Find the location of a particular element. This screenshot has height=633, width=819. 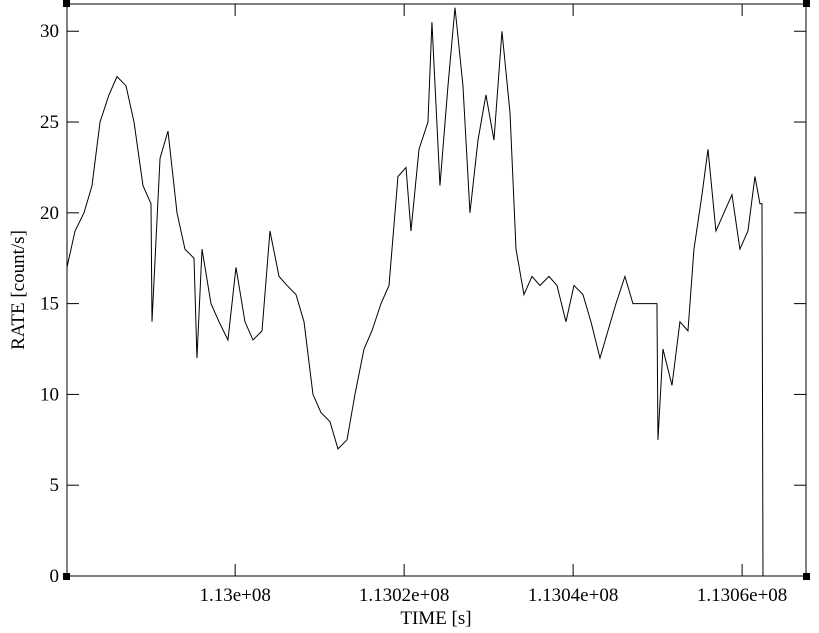

y-tick-label: 5 is located at coordinates (55, 485).